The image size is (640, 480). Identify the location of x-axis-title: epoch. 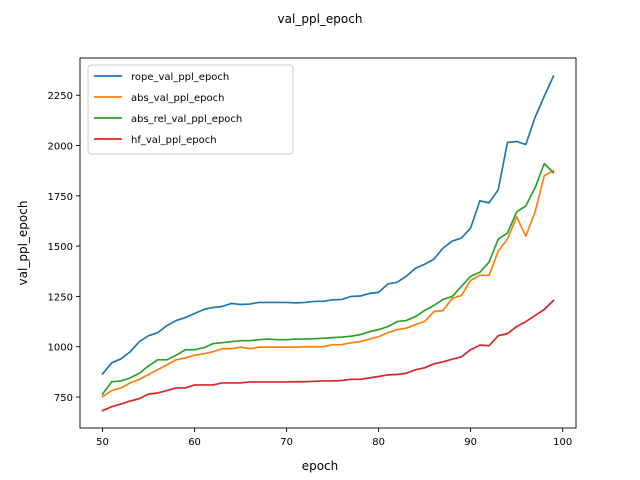
(320, 466).